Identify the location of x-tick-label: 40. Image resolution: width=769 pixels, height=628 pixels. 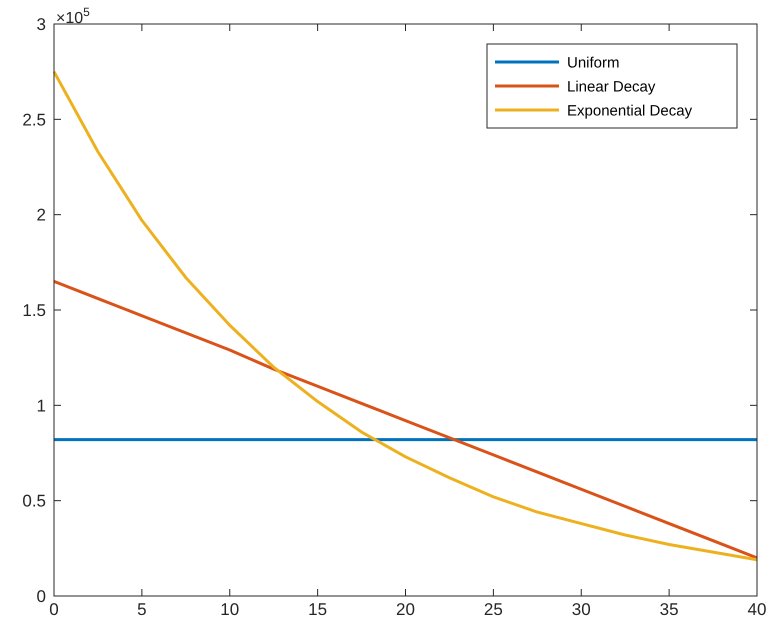
(757, 609).